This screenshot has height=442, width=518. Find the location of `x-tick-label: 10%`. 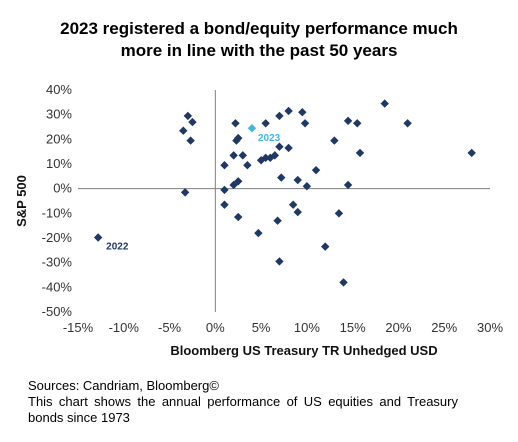

x-tick-label: 10% is located at coordinates (307, 327).